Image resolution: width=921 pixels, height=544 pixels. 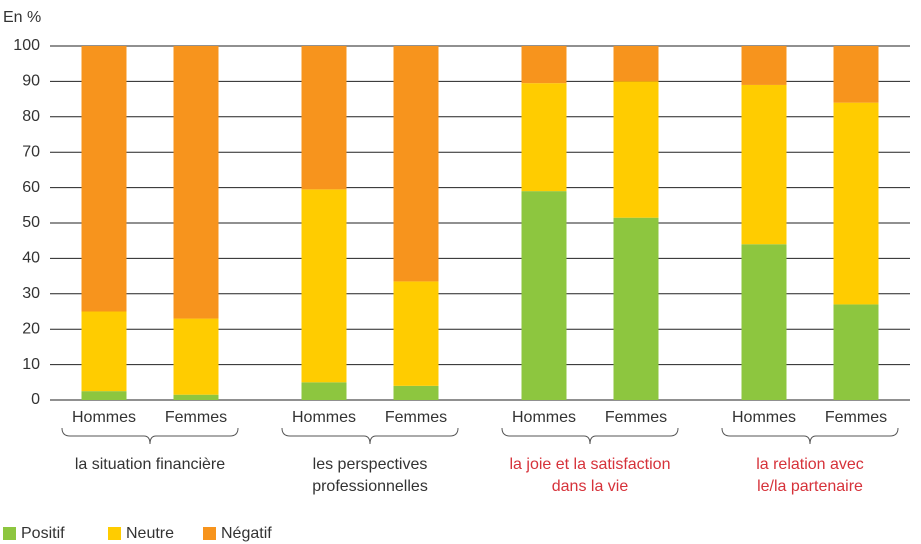 I want to click on legend-label: Négatif, so click(x=246, y=533).